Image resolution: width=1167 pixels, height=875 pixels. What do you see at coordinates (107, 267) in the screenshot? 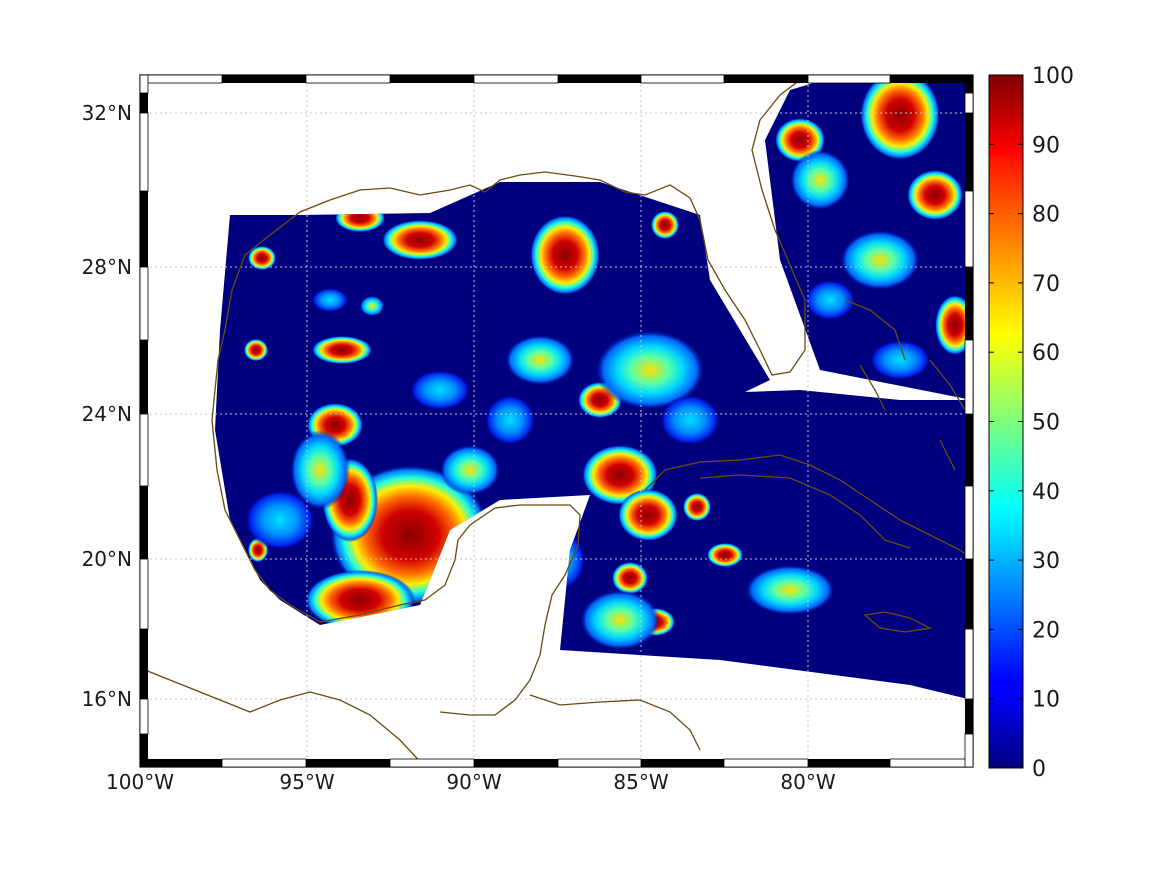
I see `y-tick-label: 28°N` at bounding box center [107, 267].